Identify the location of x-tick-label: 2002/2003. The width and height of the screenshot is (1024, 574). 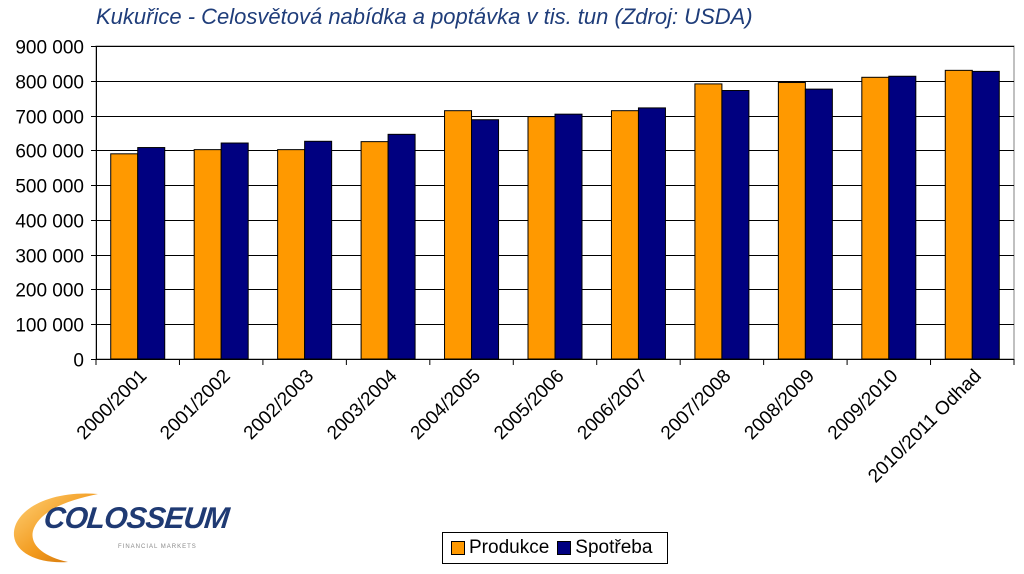
(279, 405).